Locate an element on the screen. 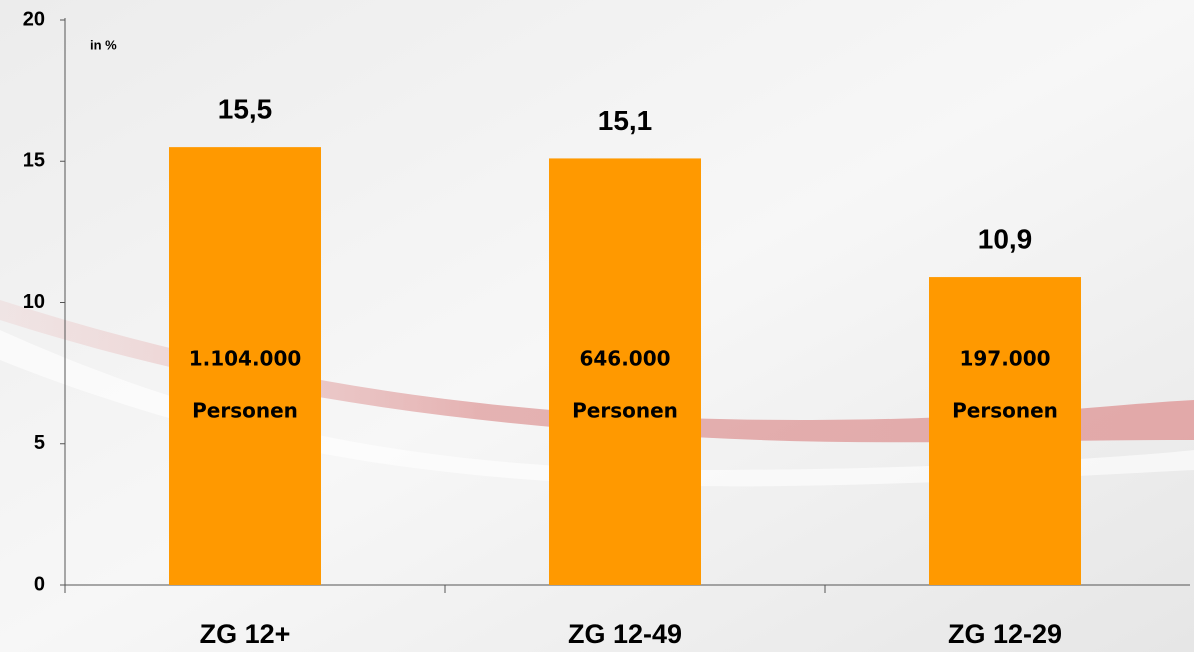 This screenshot has width=1194, height=652. value-label: 15,1 is located at coordinates (625, 120).